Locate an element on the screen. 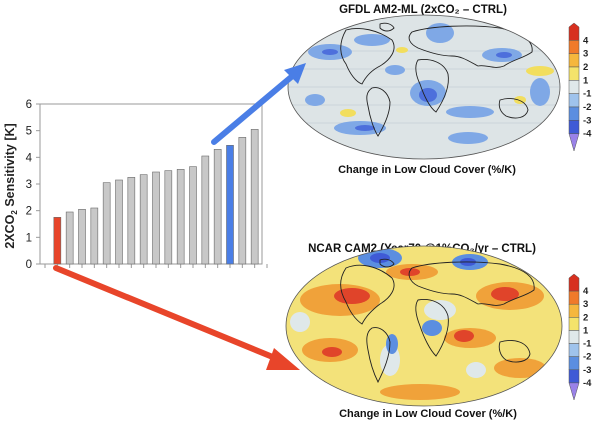 Image resolution: width=600 pixels, height=434 pixels. arrow-low-to-ncar is located at coordinates (176, 317).